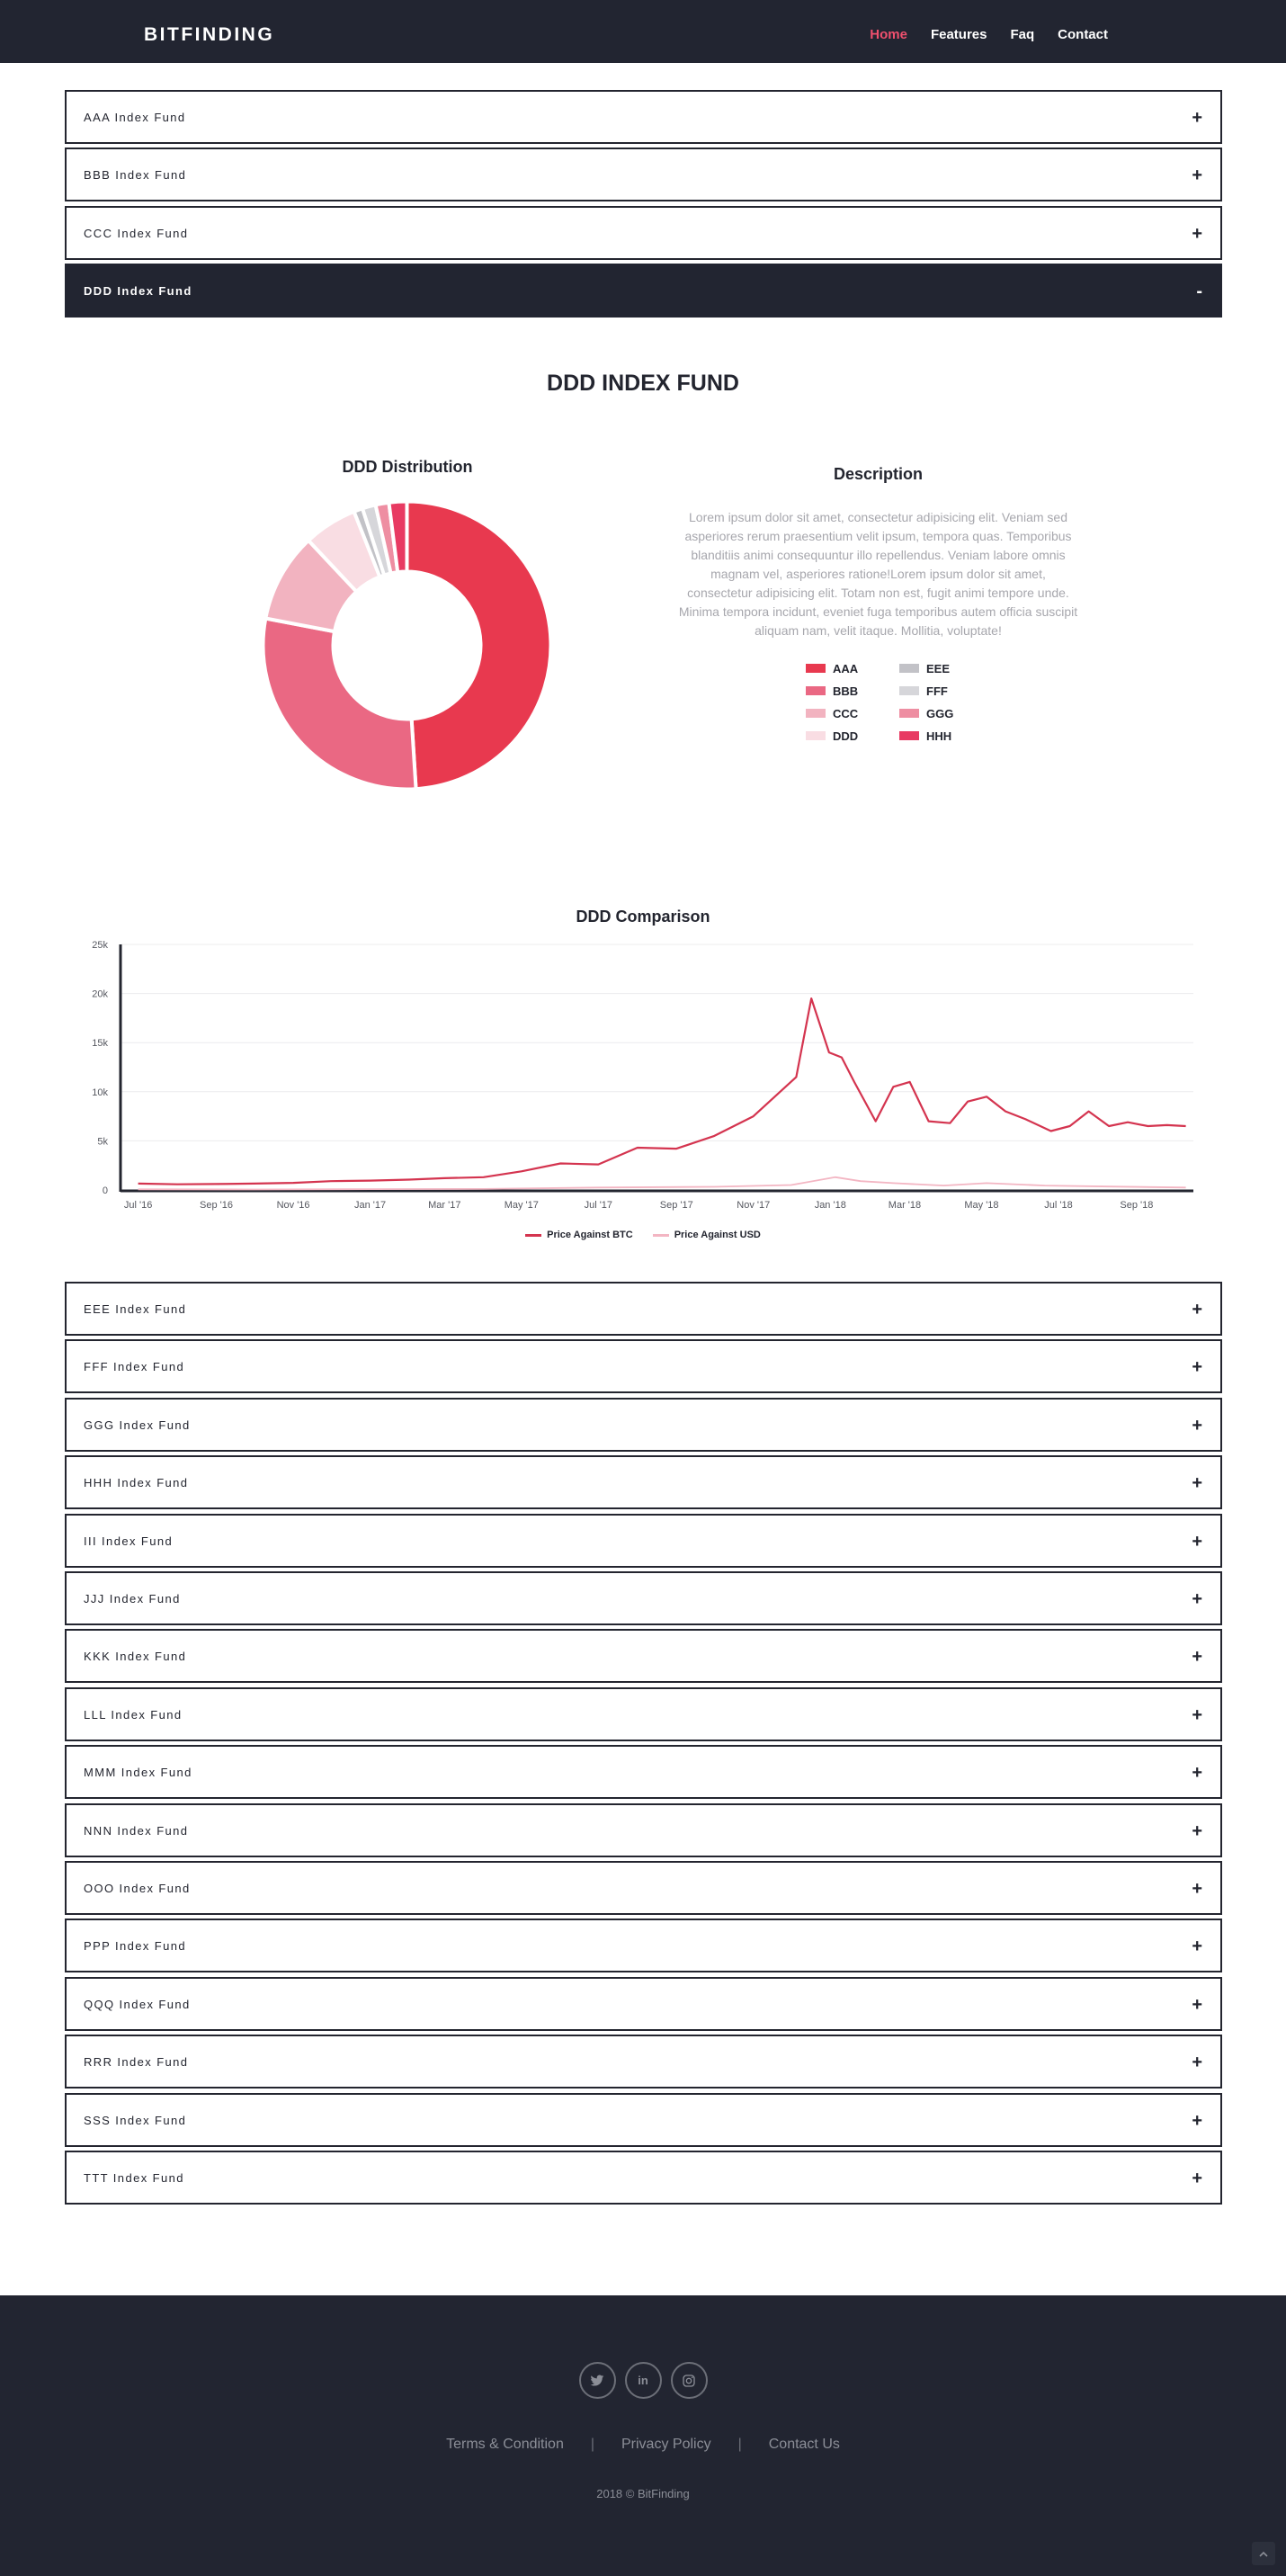 The height and width of the screenshot is (2576, 1286). I want to click on scroll-top-button, so click(1264, 2553).